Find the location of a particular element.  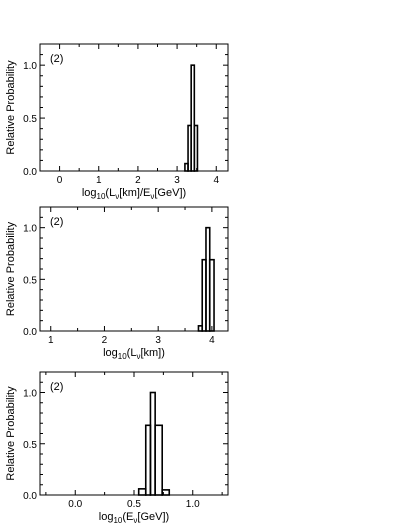

x-axis-label: log10(Lν[km]) is located at coordinates (134, 354).